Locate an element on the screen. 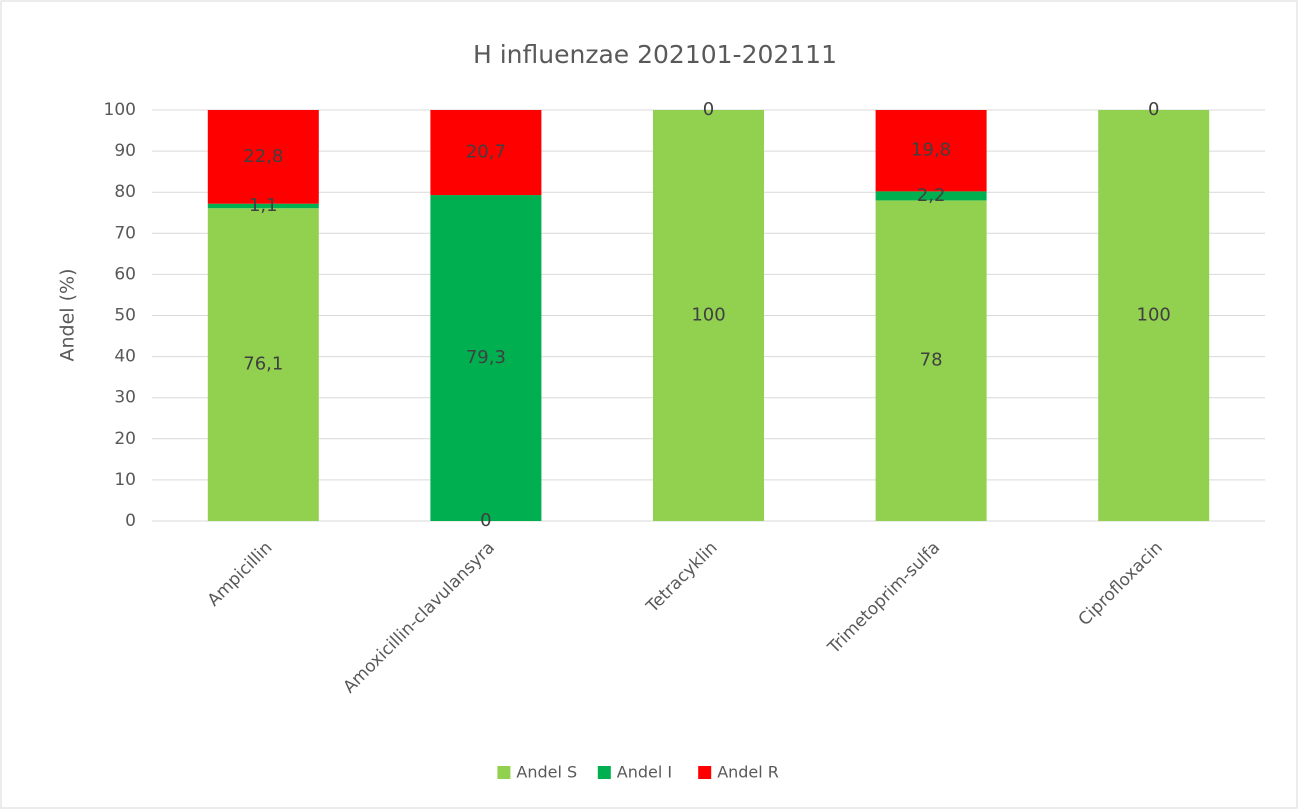  y-tick-label: 50 is located at coordinates (125, 316).